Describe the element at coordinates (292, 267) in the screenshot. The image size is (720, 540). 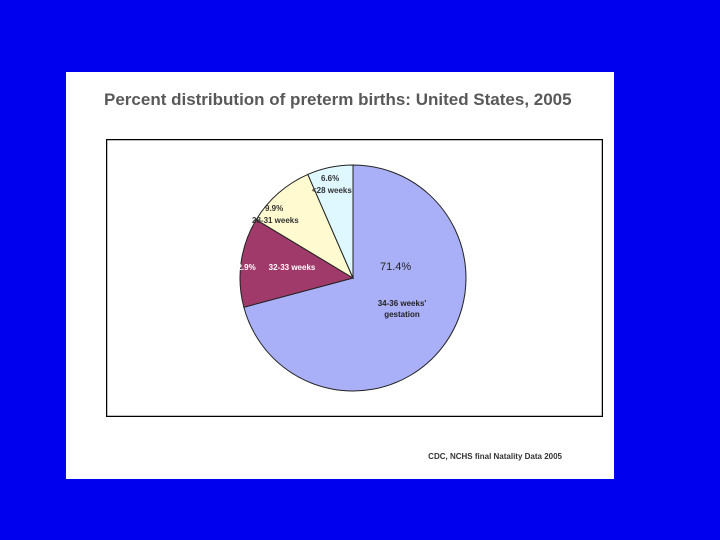
I see `category-label: 32-33 weeks` at that location.